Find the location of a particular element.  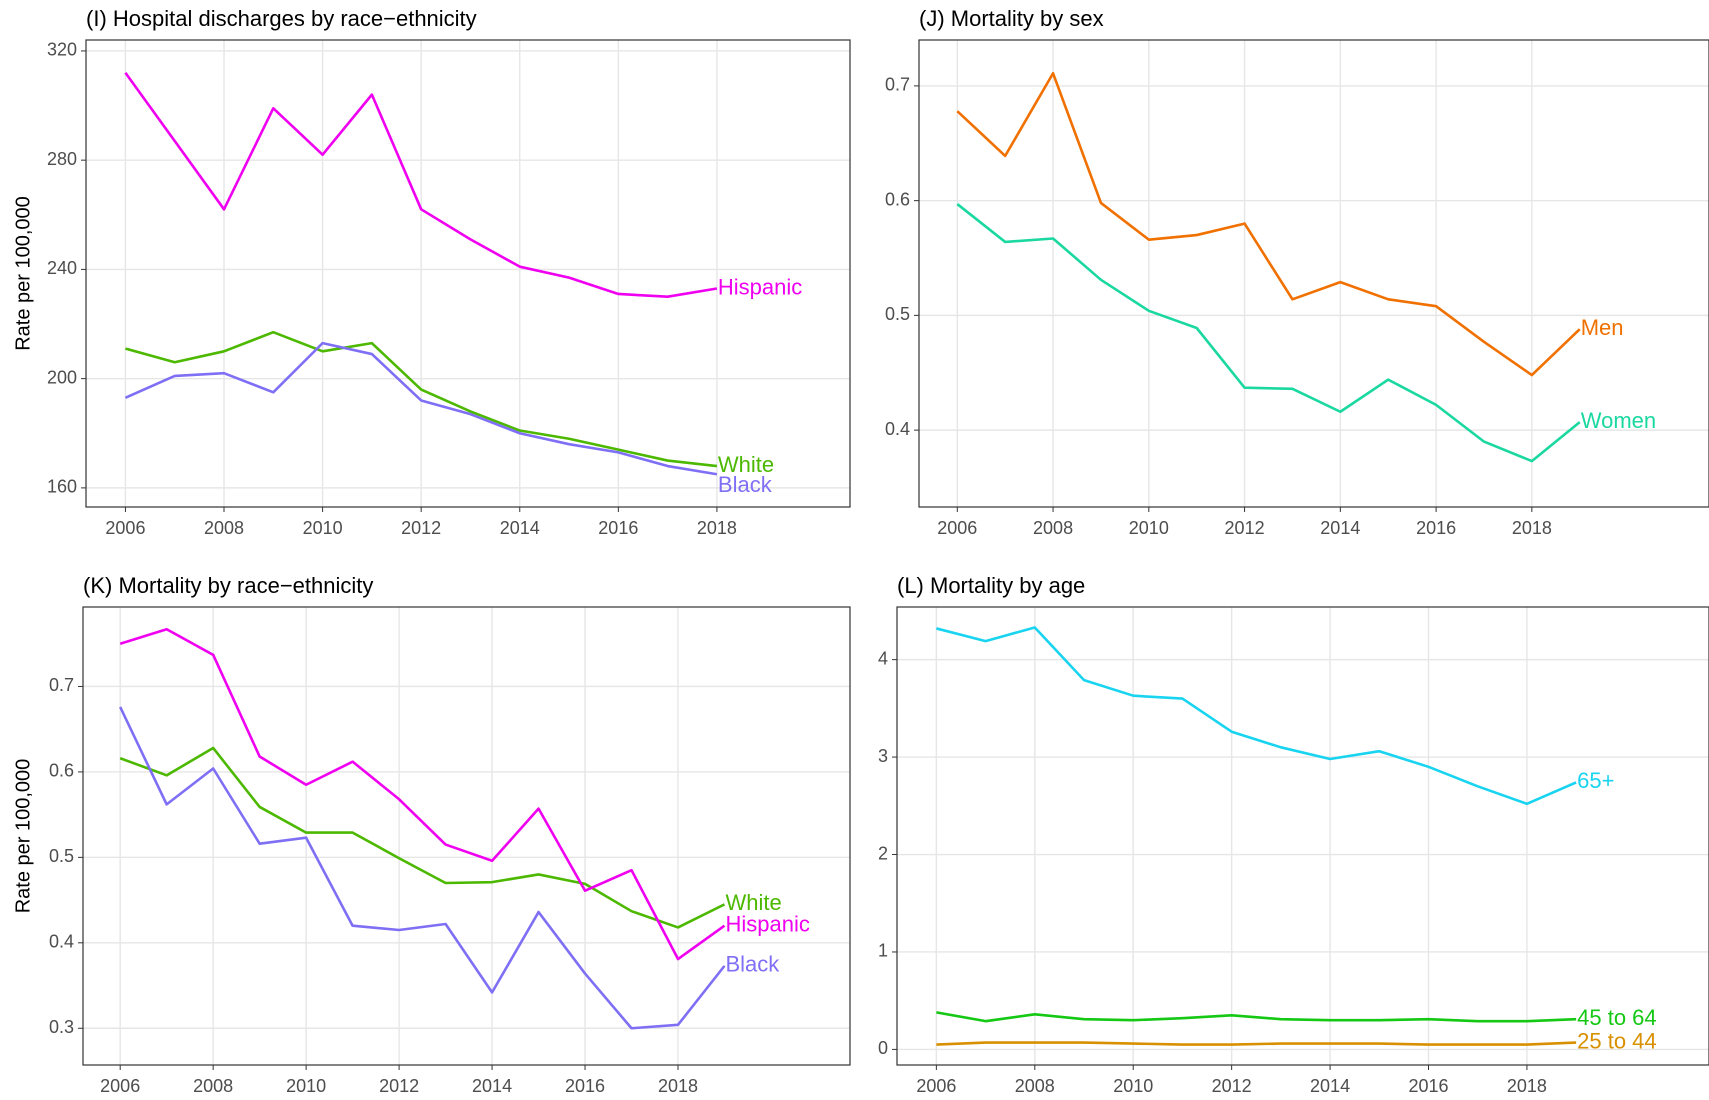

series-label: 25 to 44 is located at coordinates (1617, 1040).